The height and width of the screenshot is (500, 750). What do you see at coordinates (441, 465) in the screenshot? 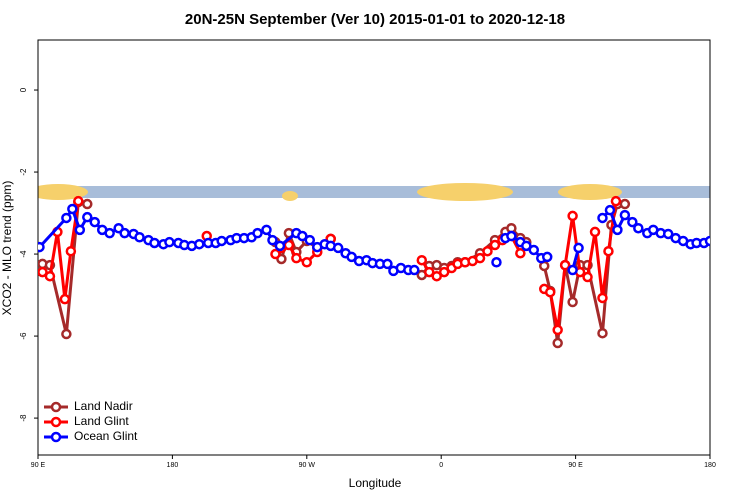
I see `x-tick-label: 0` at bounding box center [441, 465].